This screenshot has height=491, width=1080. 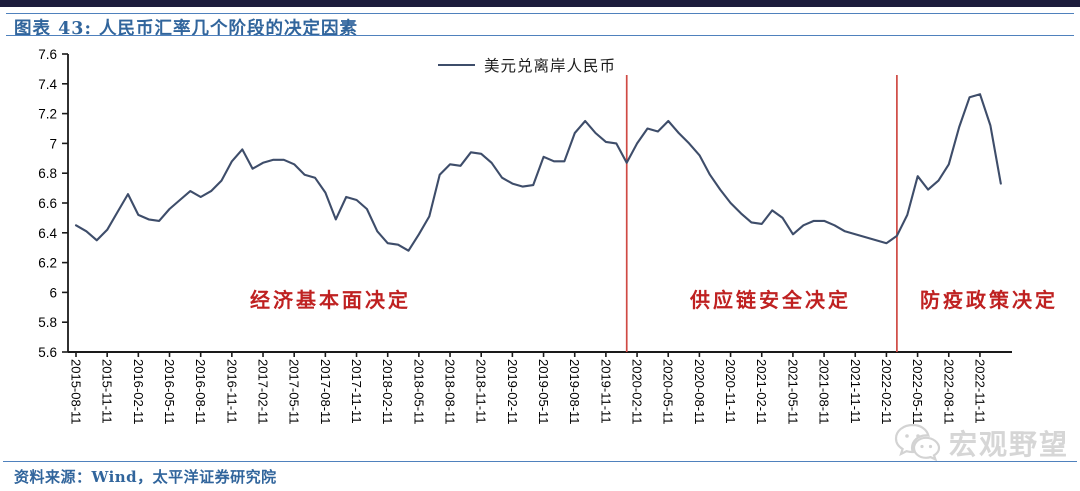 I want to click on x-tick-label: 2016-02-11, so click(x=138, y=392).